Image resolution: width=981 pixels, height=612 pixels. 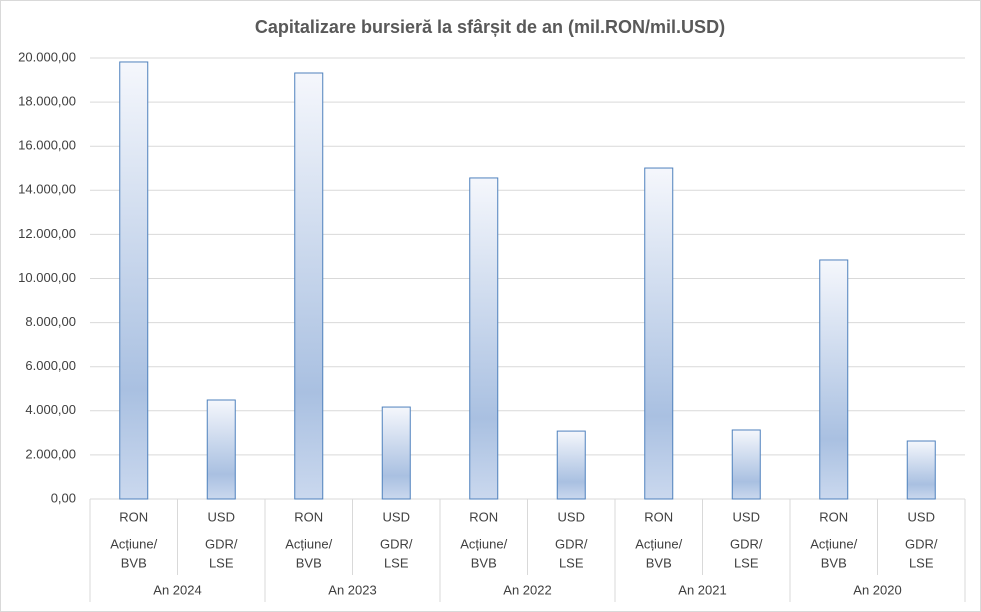 I want to click on y-tick-label: 10.000,00, so click(x=47, y=277).